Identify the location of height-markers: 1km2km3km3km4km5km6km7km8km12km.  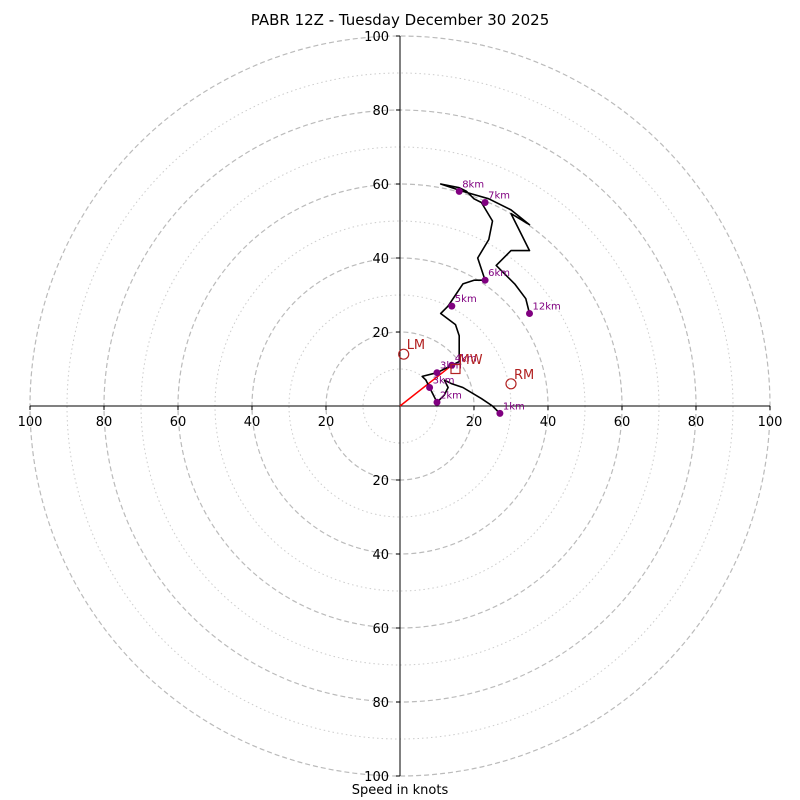
(493, 298).